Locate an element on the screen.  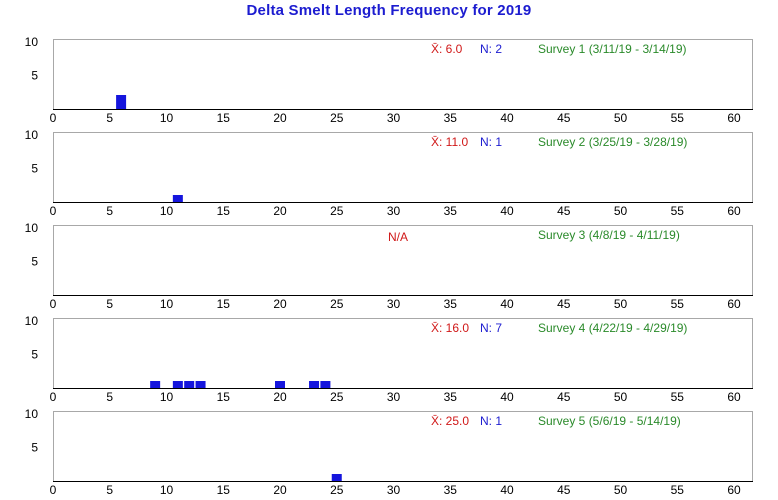
survey-label: Survey 3 (4/8/19 - 4/11/19) is located at coordinates (609, 235).